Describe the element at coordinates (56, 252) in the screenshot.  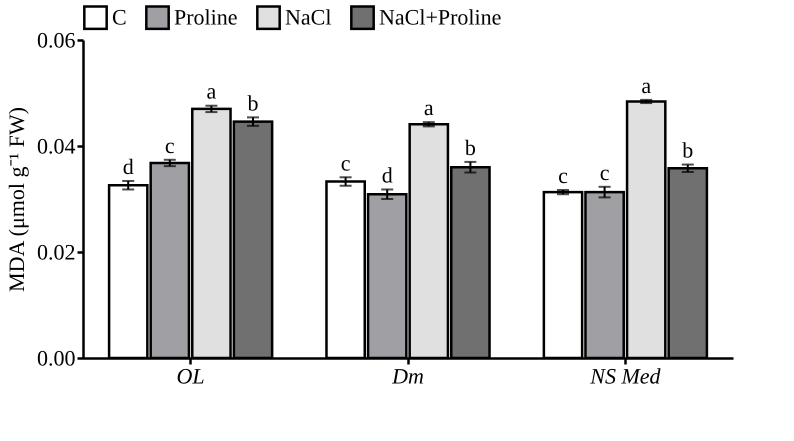
I see `y-tick-label: 0.02` at that location.